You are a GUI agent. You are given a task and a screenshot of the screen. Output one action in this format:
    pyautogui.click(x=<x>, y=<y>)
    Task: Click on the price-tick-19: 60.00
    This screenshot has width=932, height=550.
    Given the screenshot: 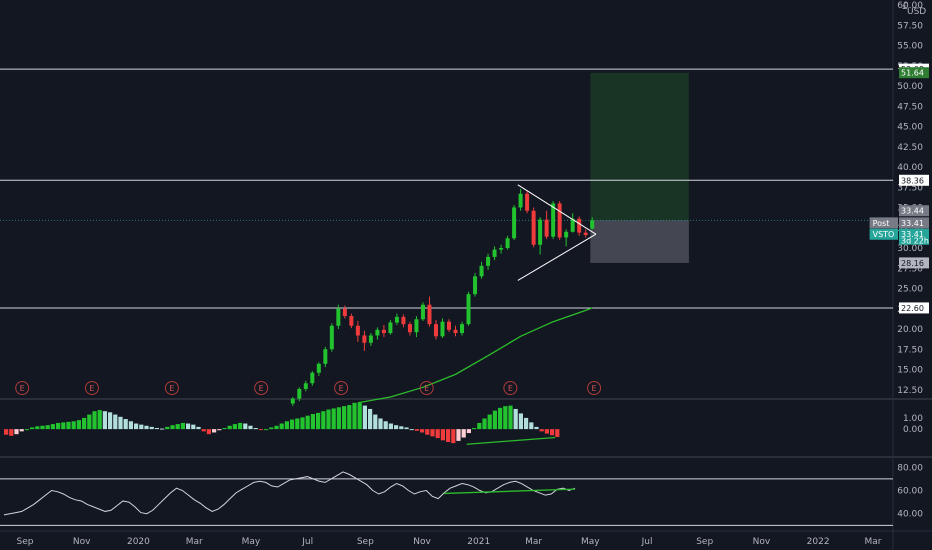 What is the action you would take?
    pyautogui.click(x=910, y=6)
    